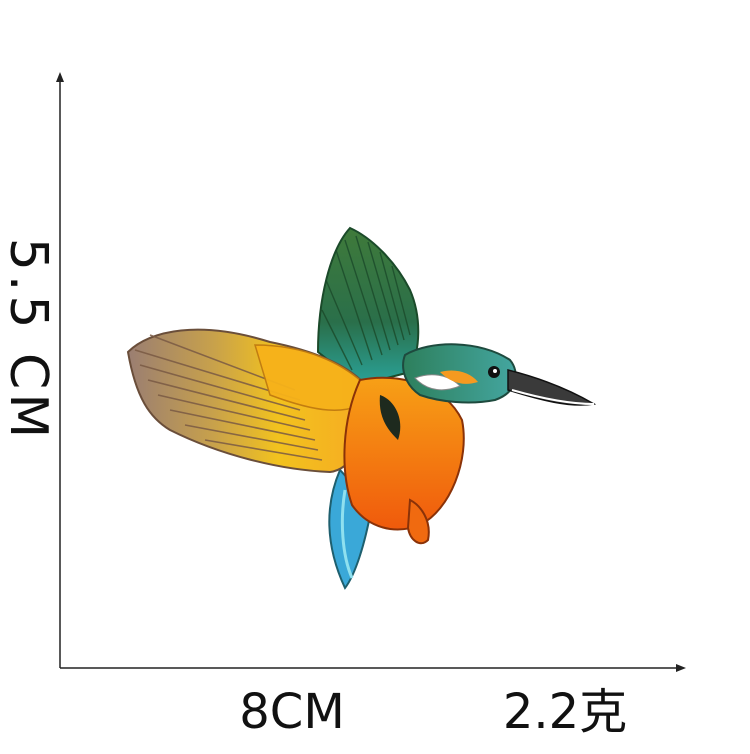 This screenshot has width=750, height=754. What do you see at coordinates (60, 77) in the screenshot?
I see `vertical-axis-arrow` at bounding box center [60, 77].